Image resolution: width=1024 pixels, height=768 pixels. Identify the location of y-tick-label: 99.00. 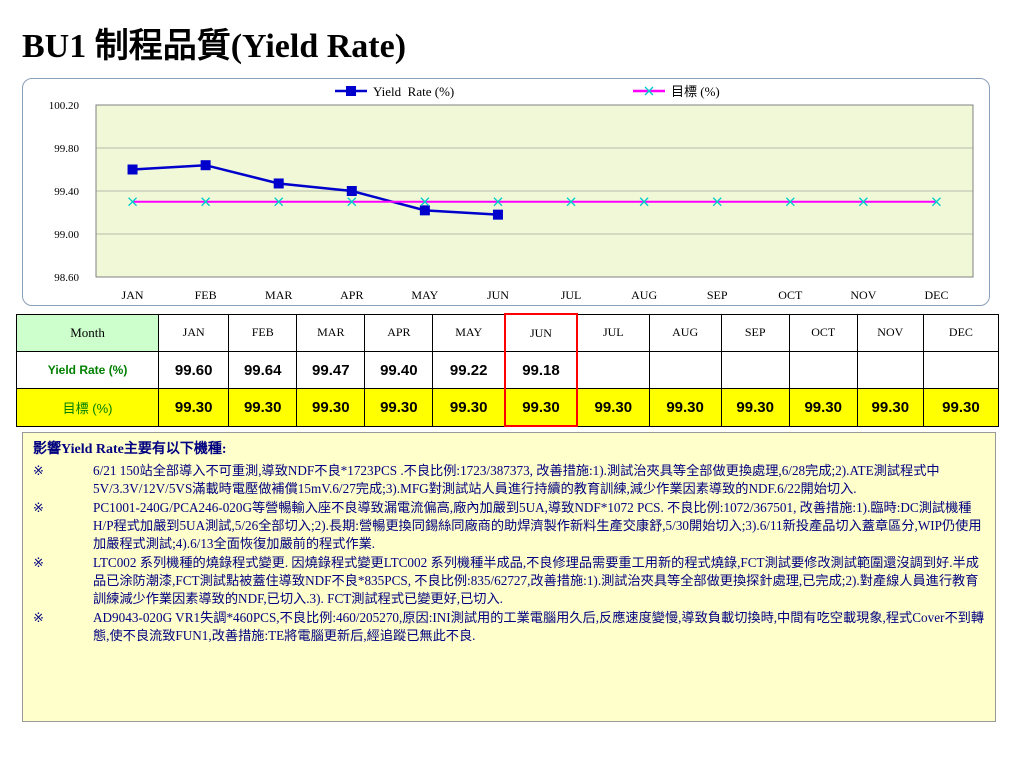
(66, 235).